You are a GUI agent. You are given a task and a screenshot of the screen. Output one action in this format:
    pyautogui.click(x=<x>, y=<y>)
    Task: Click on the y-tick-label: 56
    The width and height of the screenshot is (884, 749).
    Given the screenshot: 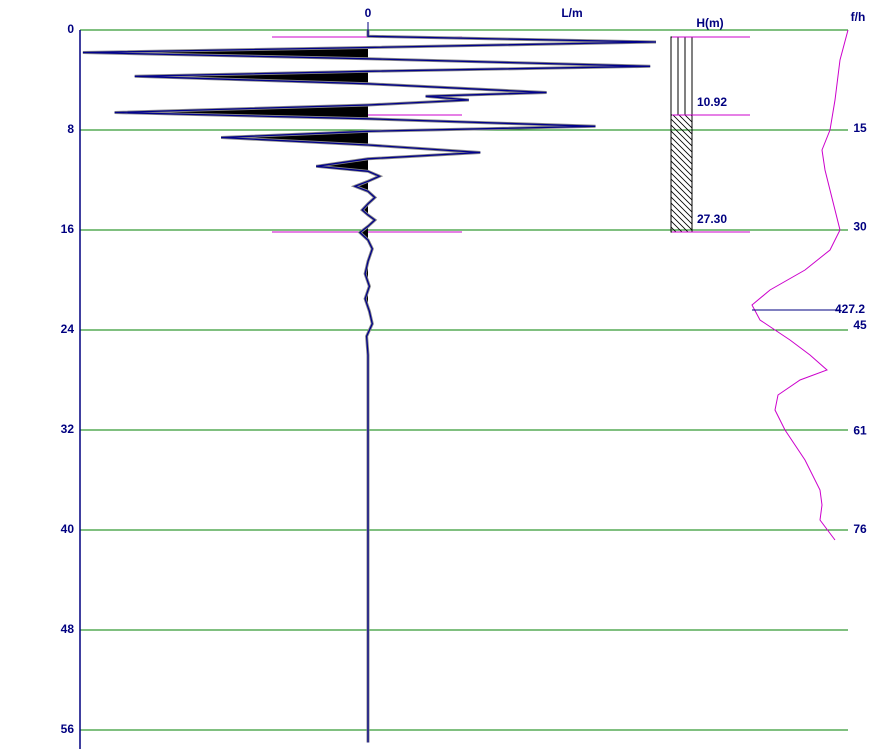 What is the action you would take?
    pyautogui.click(x=68, y=729)
    